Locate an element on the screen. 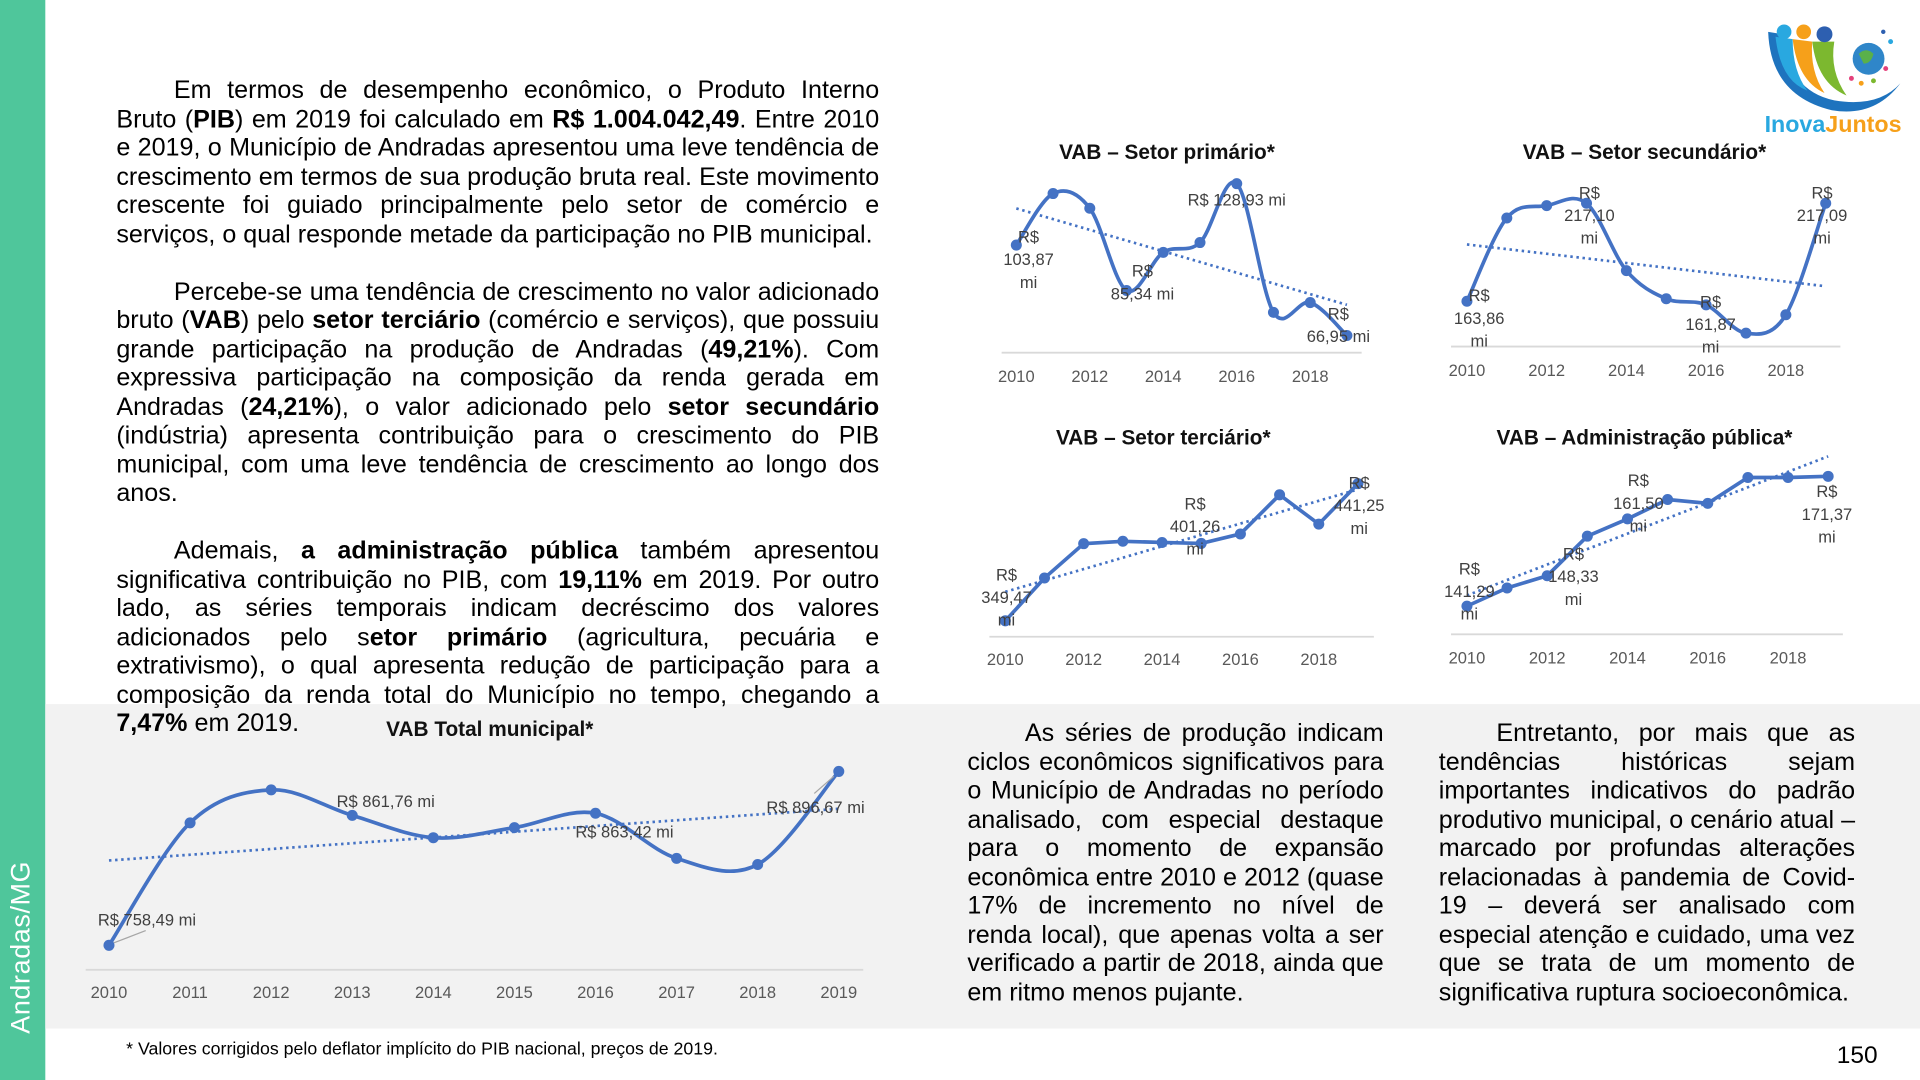 This screenshot has height=1080, width=1920. data-label-line: R$ 896,67 mi is located at coordinates (815, 807).